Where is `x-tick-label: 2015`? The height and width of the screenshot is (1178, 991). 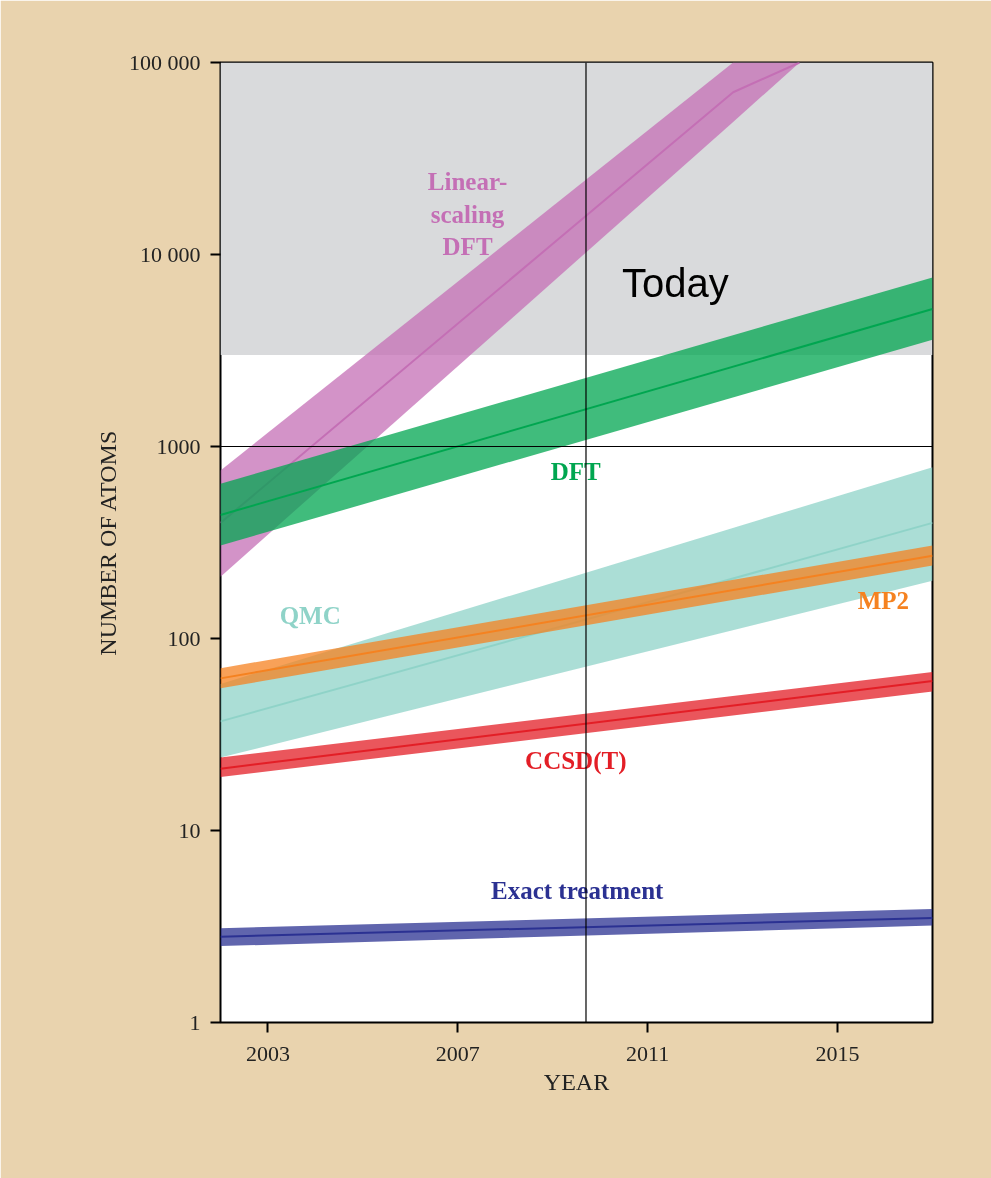
x-tick-label: 2015 is located at coordinates (837, 1053).